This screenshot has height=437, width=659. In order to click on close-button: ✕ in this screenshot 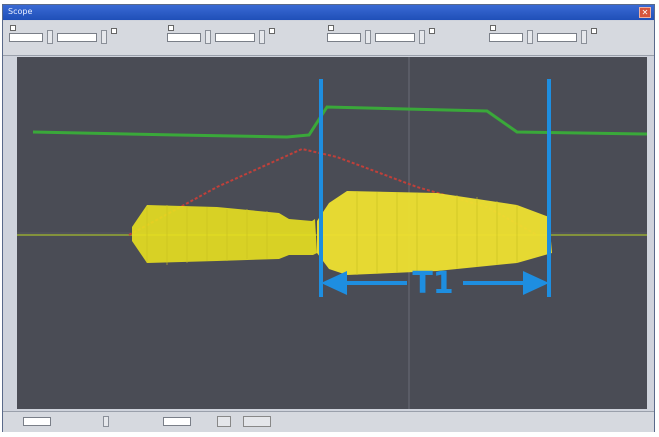, I will do `click(645, 12)`.